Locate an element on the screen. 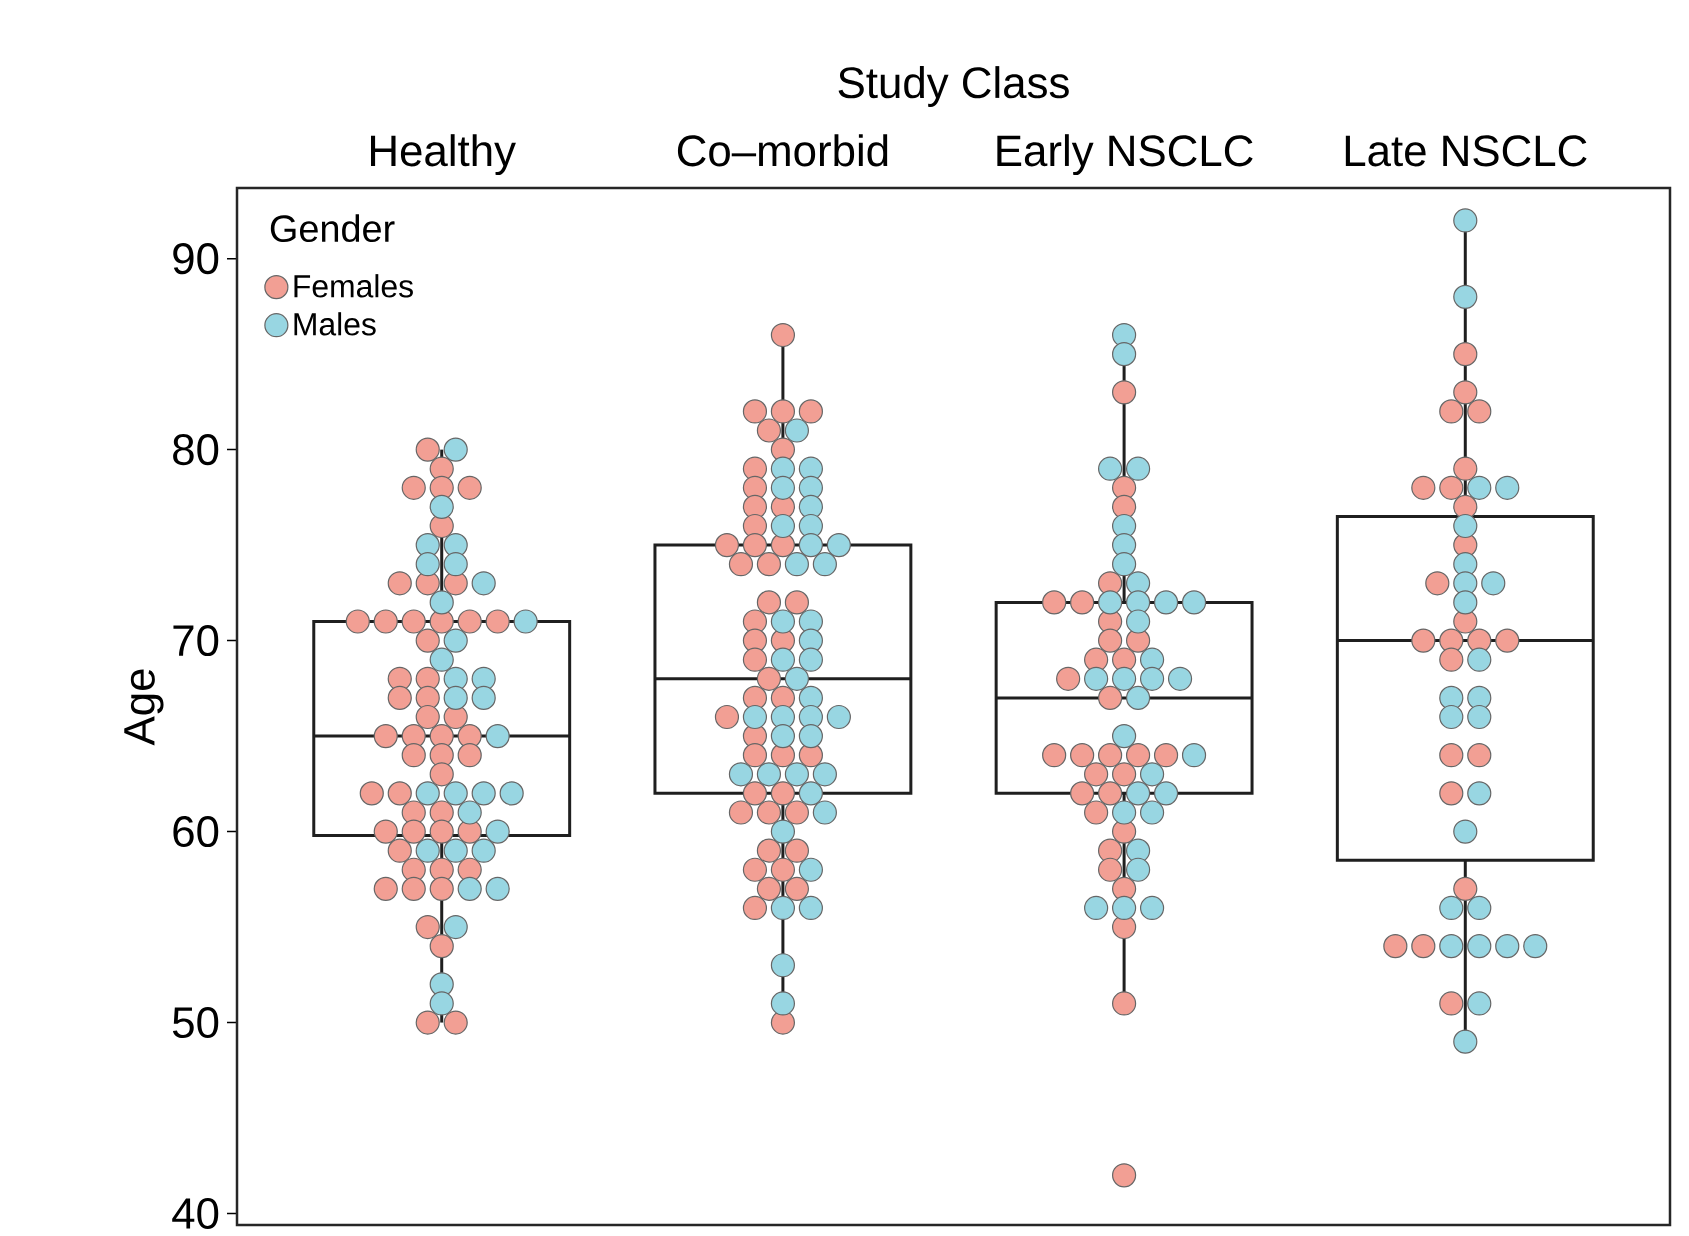  legend-label: Females is located at coordinates (353, 286).